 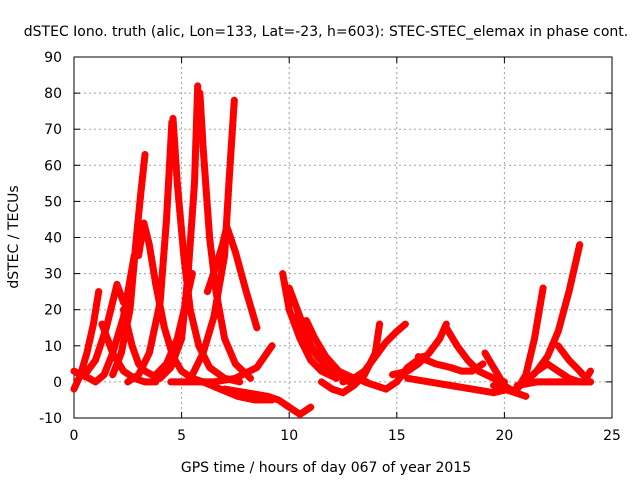 What do you see at coordinates (53, 347) in the screenshot?
I see `y-tick-label: 10` at bounding box center [53, 347].